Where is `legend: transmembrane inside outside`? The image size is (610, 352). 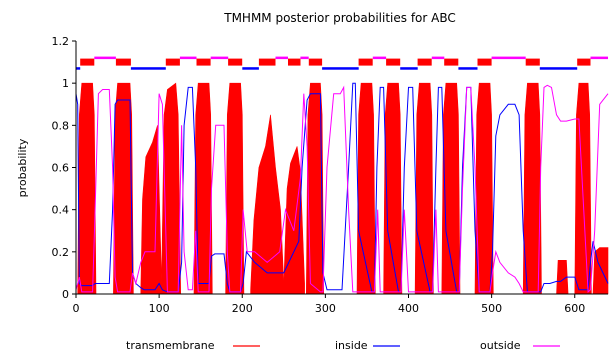
legend: transmembrane inside outside is located at coordinates (343, 345).